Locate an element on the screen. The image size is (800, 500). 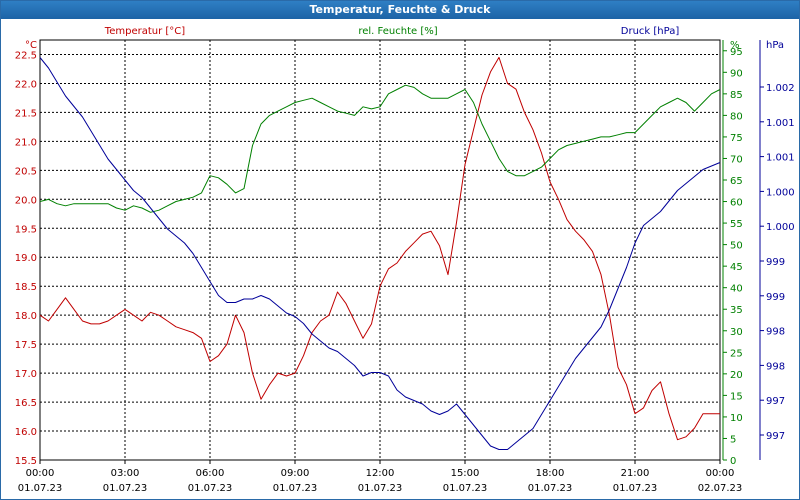
humidity-tick-label: 10 is located at coordinates (736, 418).